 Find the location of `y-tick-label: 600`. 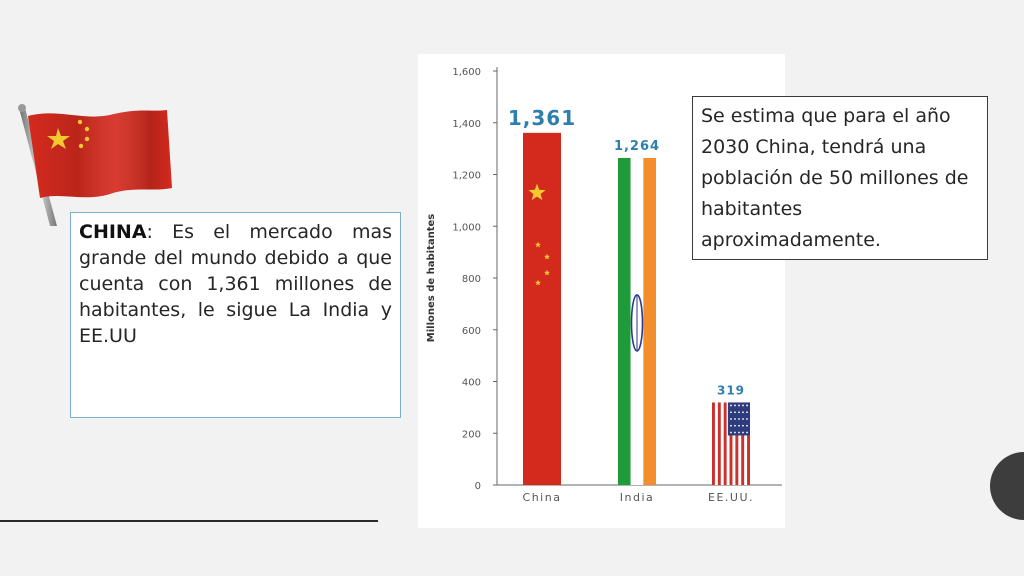

y-tick-label: 600 is located at coordinates (471, 331).